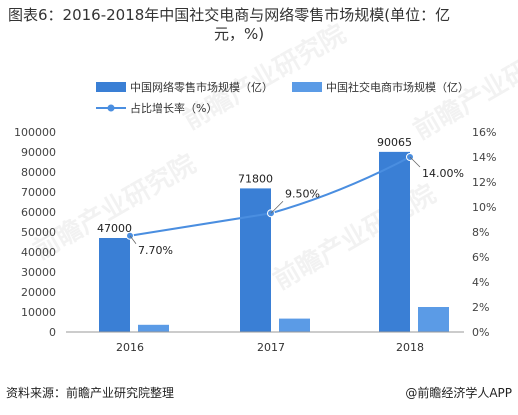 The width and height of the screenshot is (518, 415). I want to click on y-right-tick-label: 14%, so click(484, 157).